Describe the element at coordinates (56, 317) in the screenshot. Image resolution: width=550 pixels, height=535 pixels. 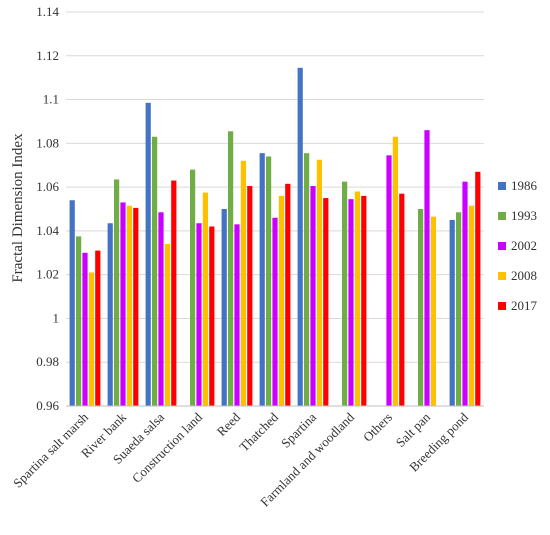
I see `y-tick-label: 1` at that location.